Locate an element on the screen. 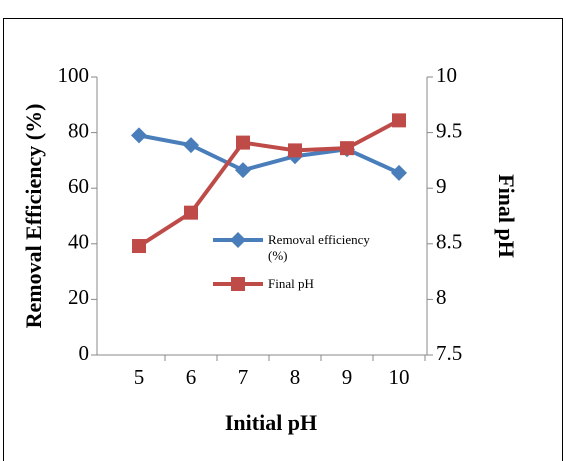 This screenshot has height=461, width=566. x-tick-label: 5 is located at coordinates (139, 377).